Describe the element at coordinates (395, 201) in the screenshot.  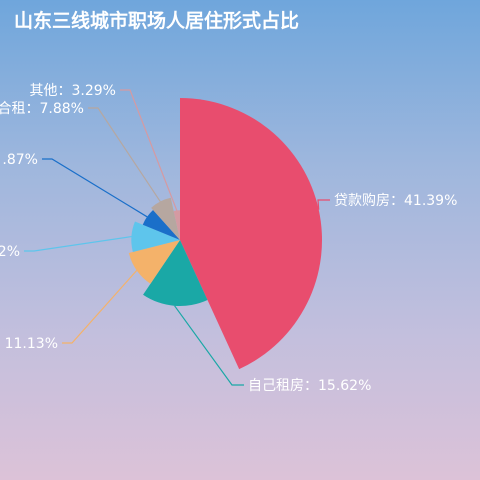
I see `slice-label: 贷款购房：41.39%` at that location.